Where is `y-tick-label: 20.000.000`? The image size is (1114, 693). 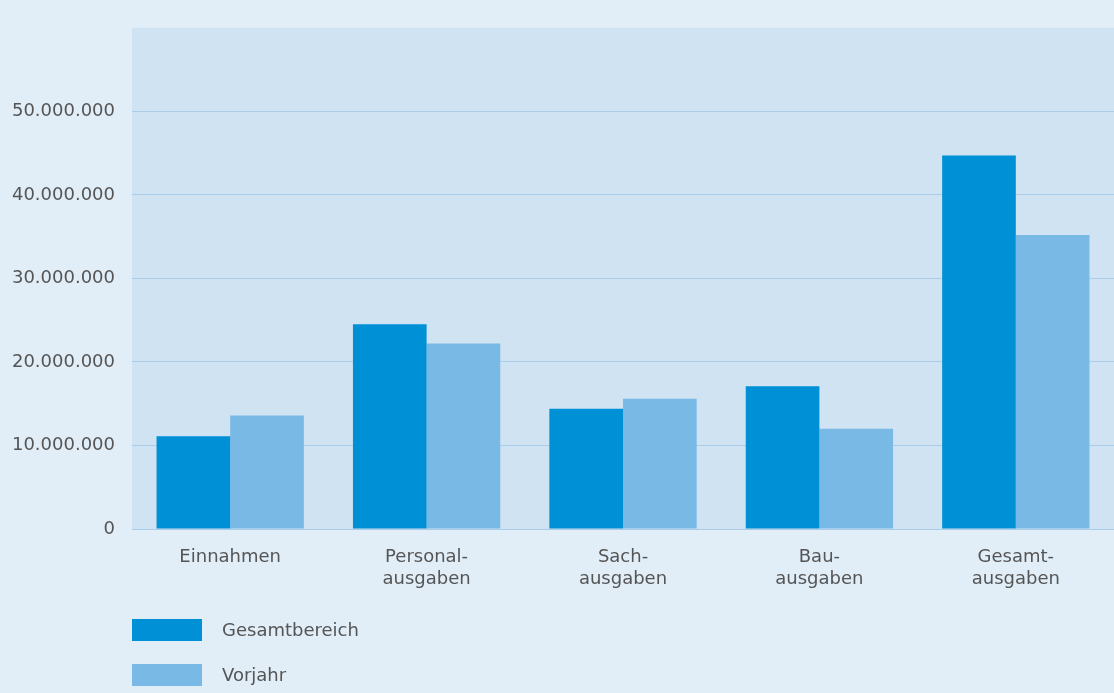 y-tick-label: 20.000.000 is located at coordinates (63, 360).